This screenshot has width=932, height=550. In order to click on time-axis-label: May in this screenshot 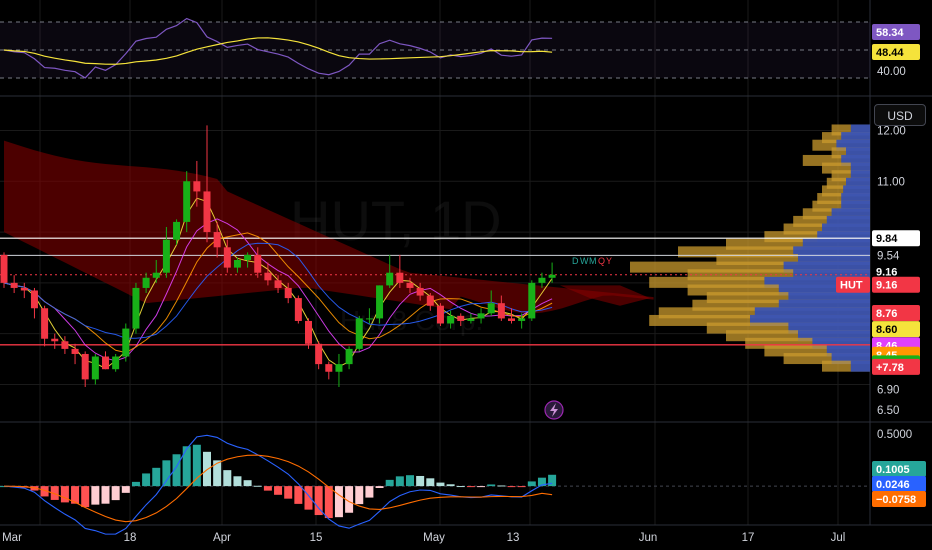, I will do `click(434, 538)`.